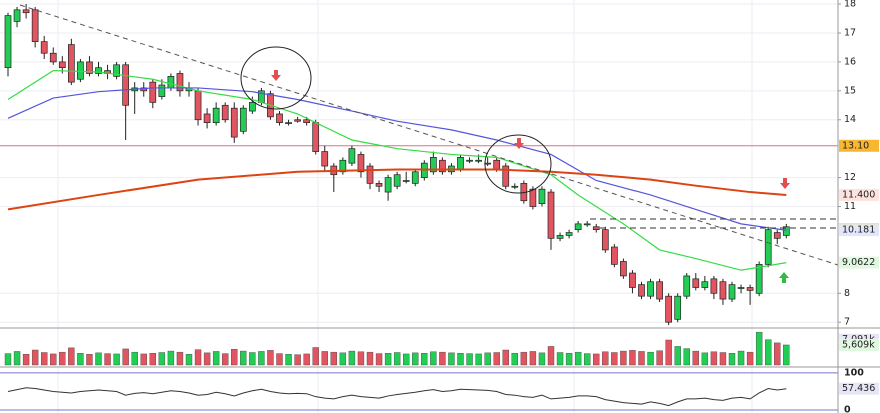 The image size is (880, 413). I want to click on price-tag-label: 10.181, so click(858, 230).